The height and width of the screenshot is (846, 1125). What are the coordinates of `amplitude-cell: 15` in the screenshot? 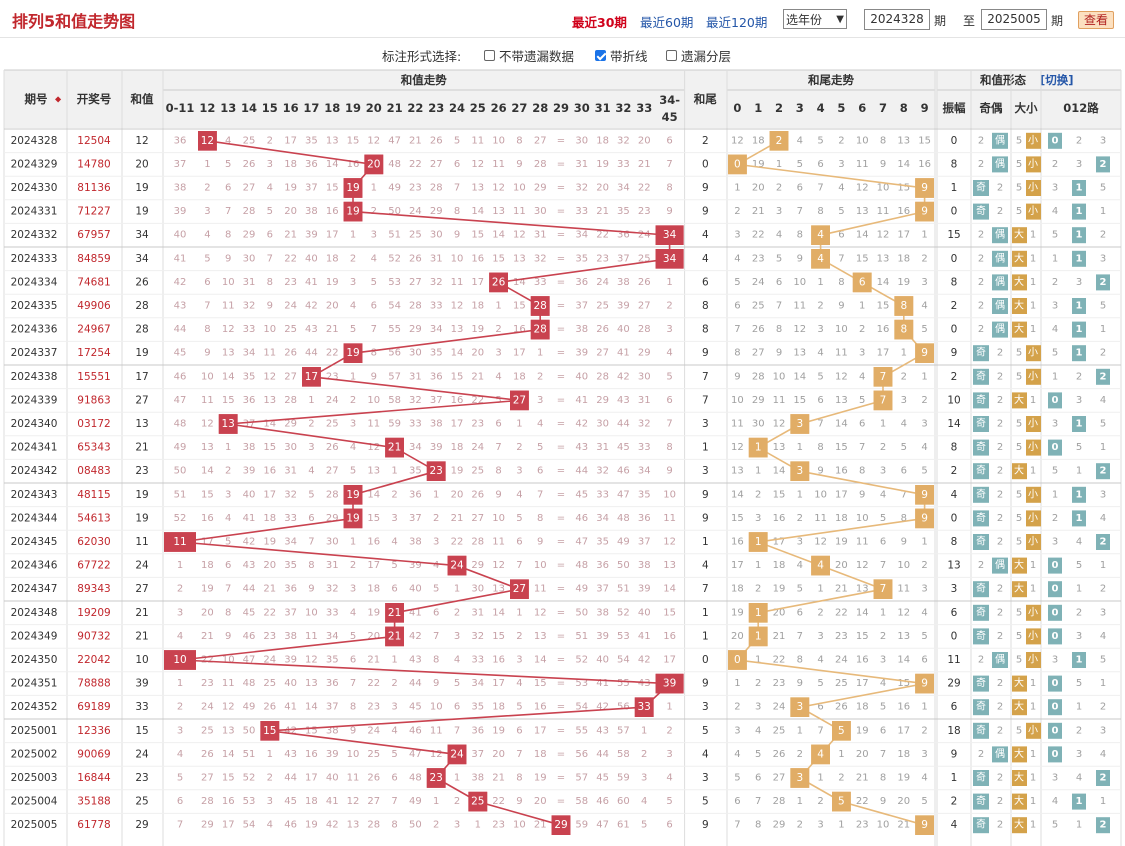 It's located at (953, 235).